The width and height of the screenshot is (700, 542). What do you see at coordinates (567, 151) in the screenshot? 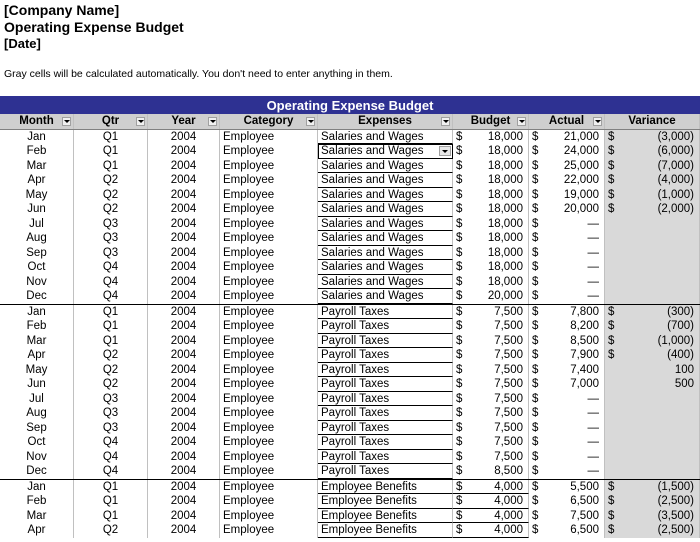
I see `actual-cell: $24,000` at bounding box center [567, 151].